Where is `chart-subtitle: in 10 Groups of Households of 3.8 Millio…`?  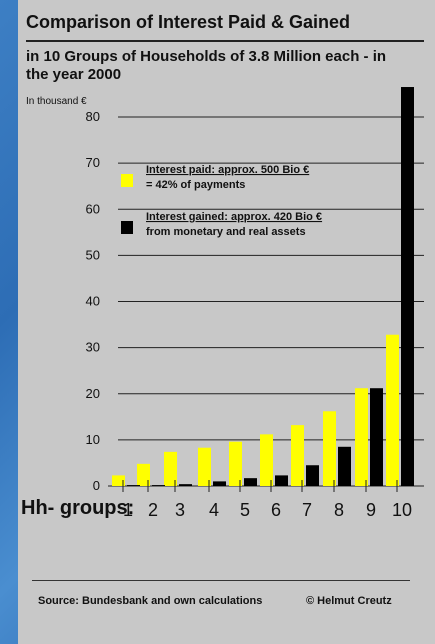
chart-subtitle: in 10 Groups of Households of 3.8 Millio… is located at coordinates (206, 65).